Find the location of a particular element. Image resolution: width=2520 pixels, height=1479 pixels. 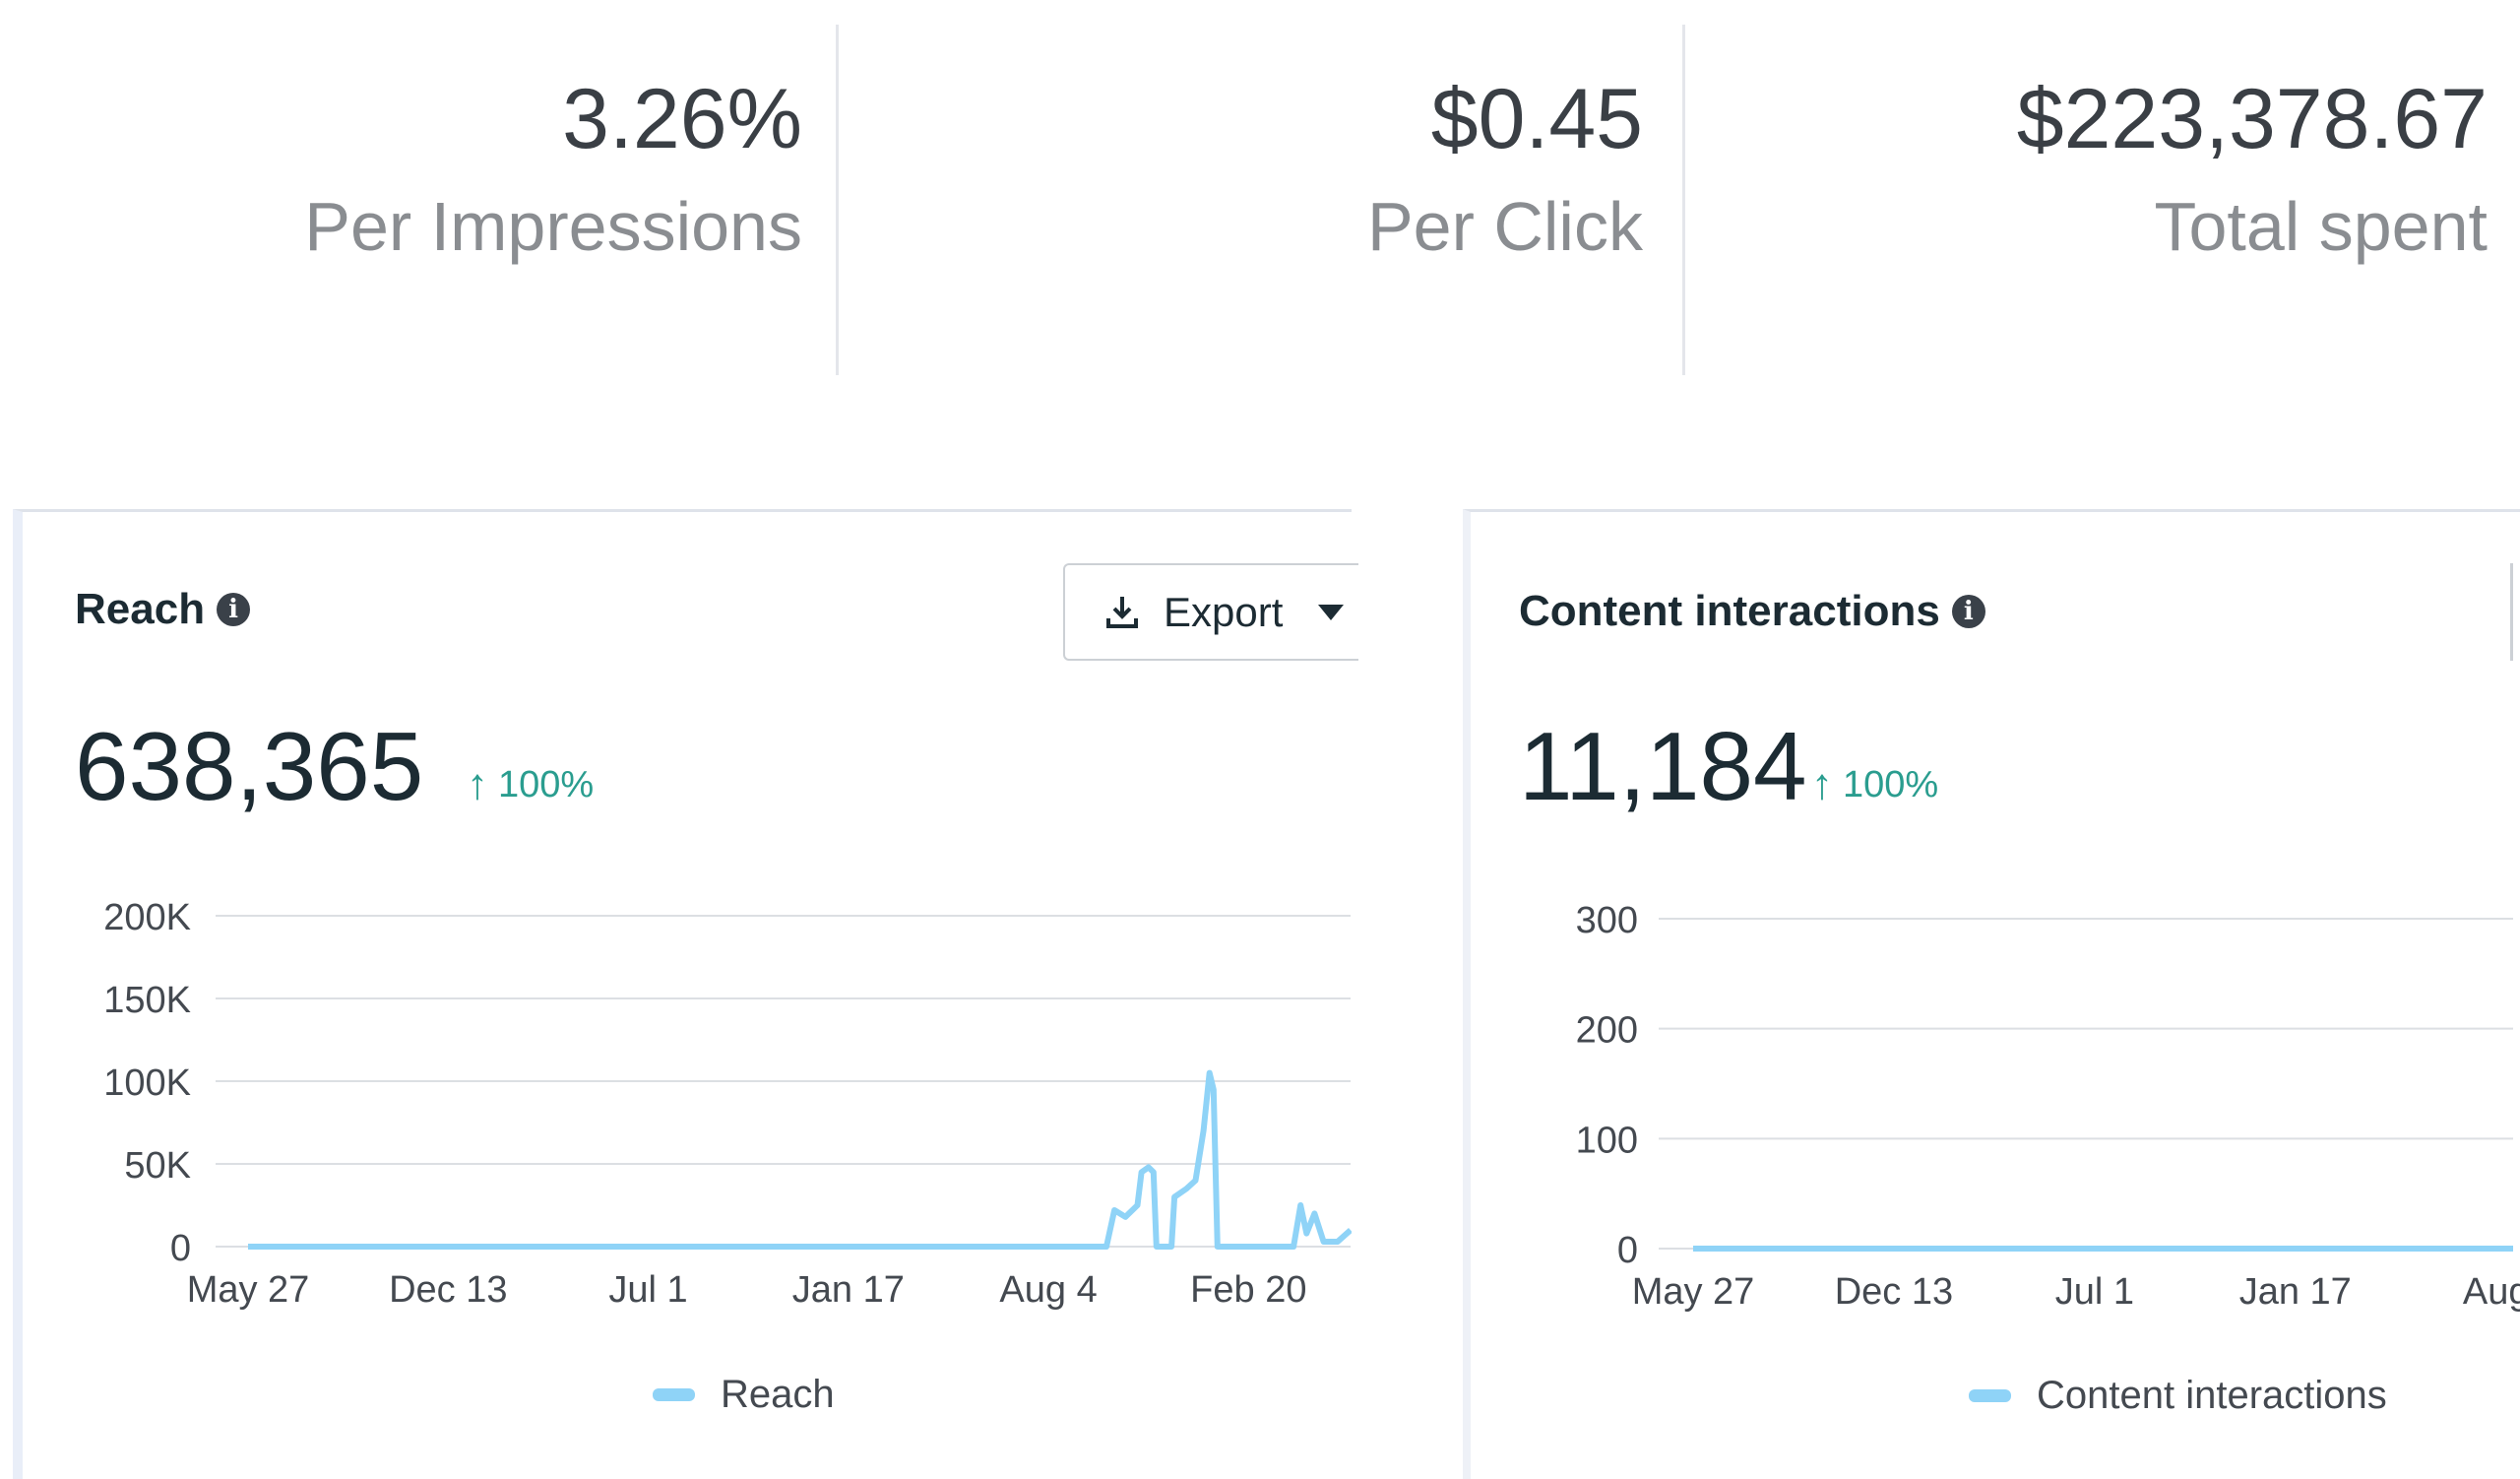

y-tick-label: 200 is located at coordinates (1607, 1031).